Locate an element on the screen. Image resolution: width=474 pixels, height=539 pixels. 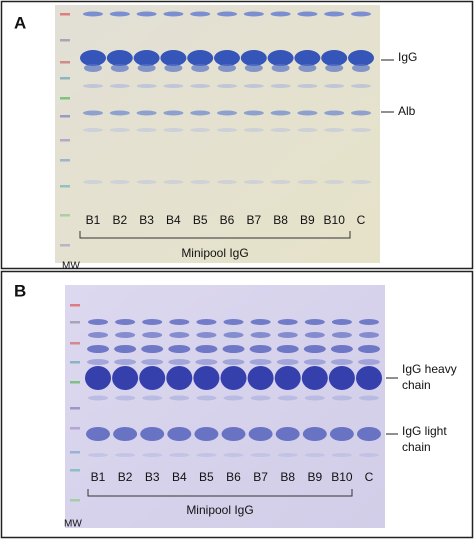
lane-label: B10 is located at coordinates (335, 220).